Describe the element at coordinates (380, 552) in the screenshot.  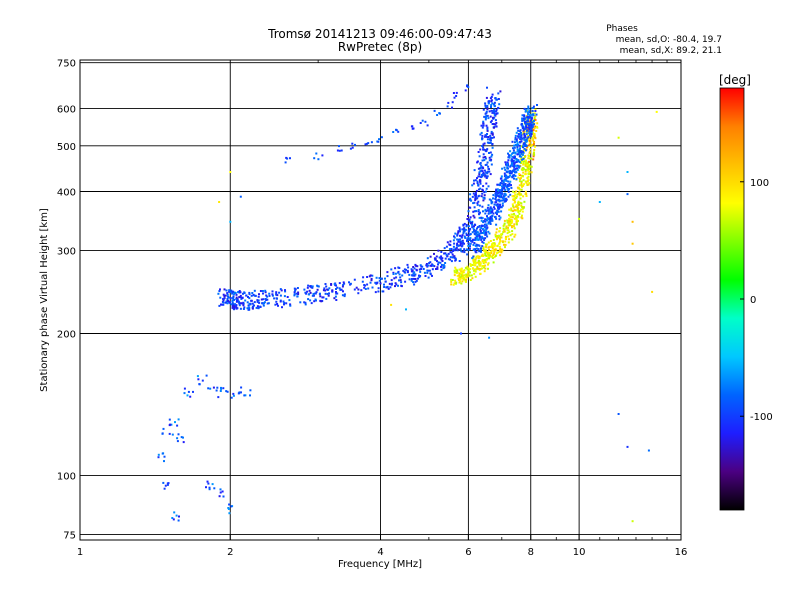
I see `x-tick-label: 4` at that location.